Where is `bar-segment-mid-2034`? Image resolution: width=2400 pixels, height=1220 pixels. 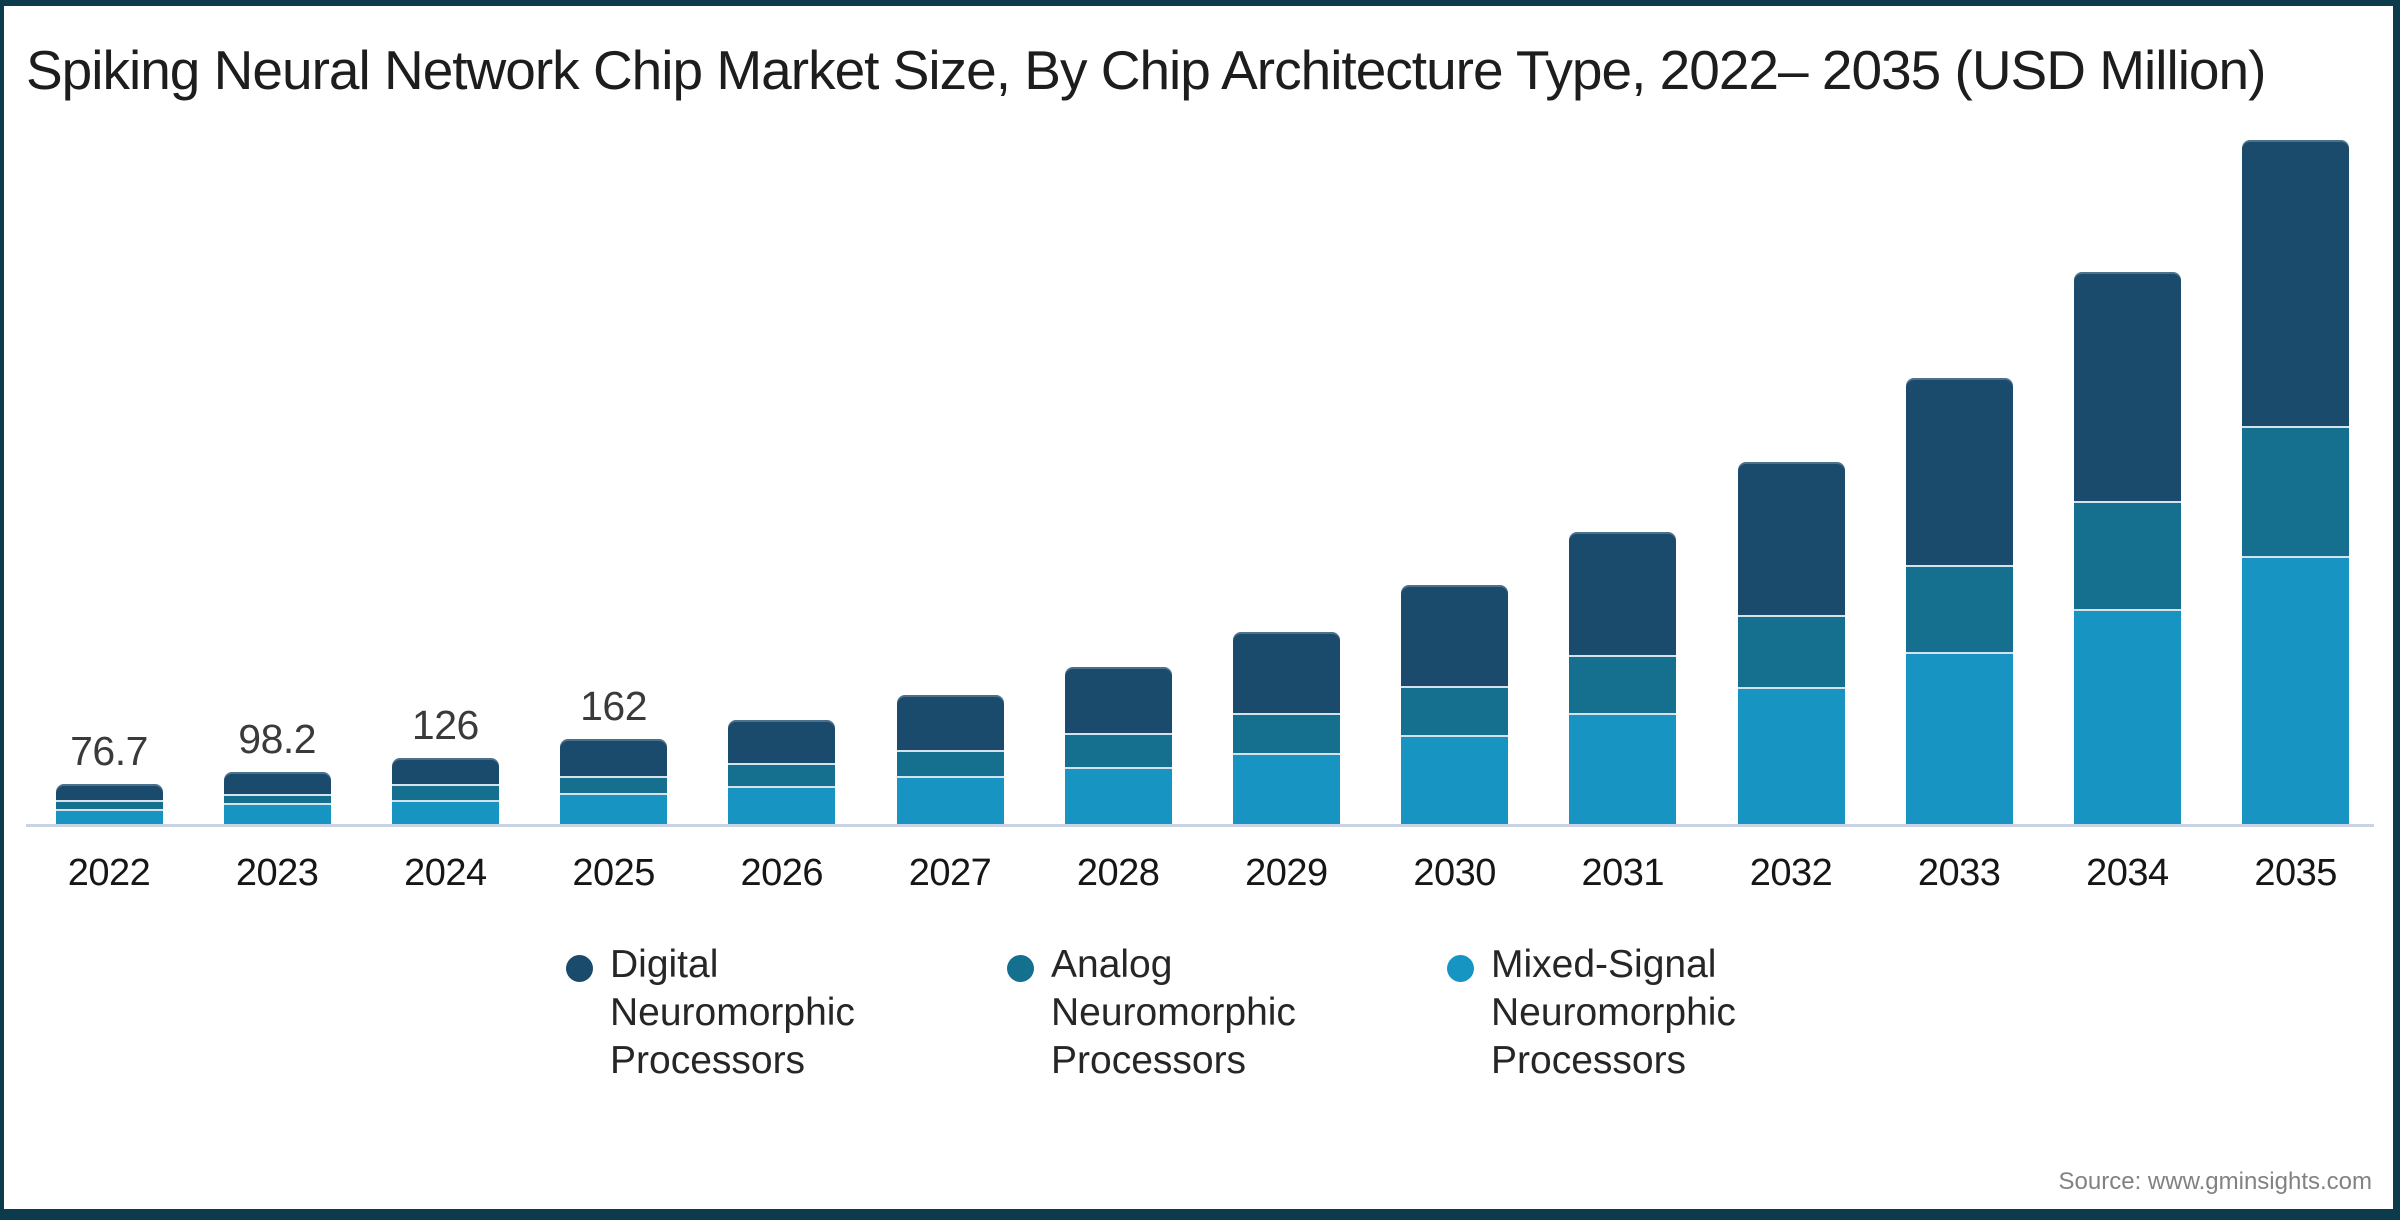 bar-segment-mid-2034 is located at coordinates (2127, 554).